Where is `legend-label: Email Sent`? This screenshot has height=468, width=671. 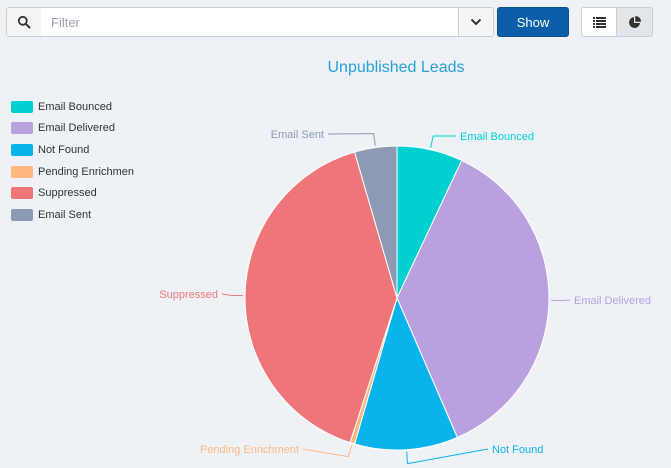
legend-label: Email Sent is located at coordinates (65, 214).